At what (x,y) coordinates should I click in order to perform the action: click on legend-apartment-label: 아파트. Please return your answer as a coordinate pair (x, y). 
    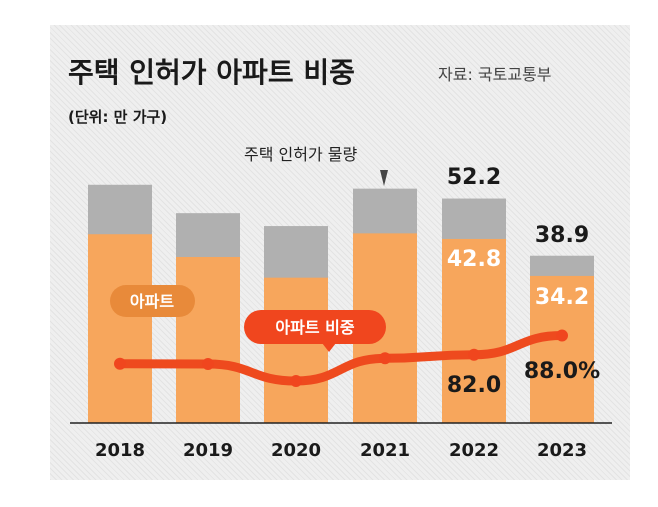
    Looking at the image, I should click on (152, 301).